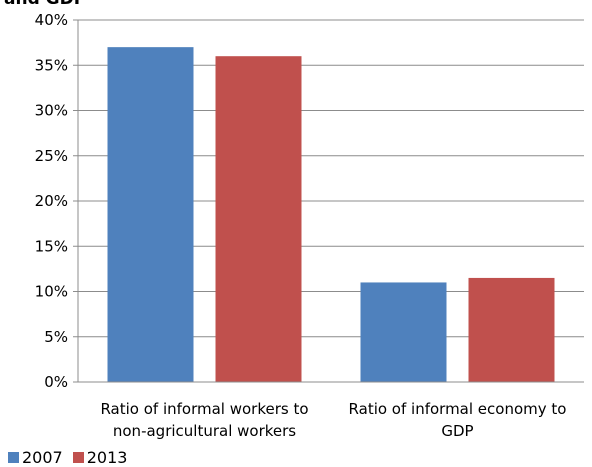 The height and width of the screenshot is (467, 592). I want to click on y-tick-label: 10%, so click(51, 292).